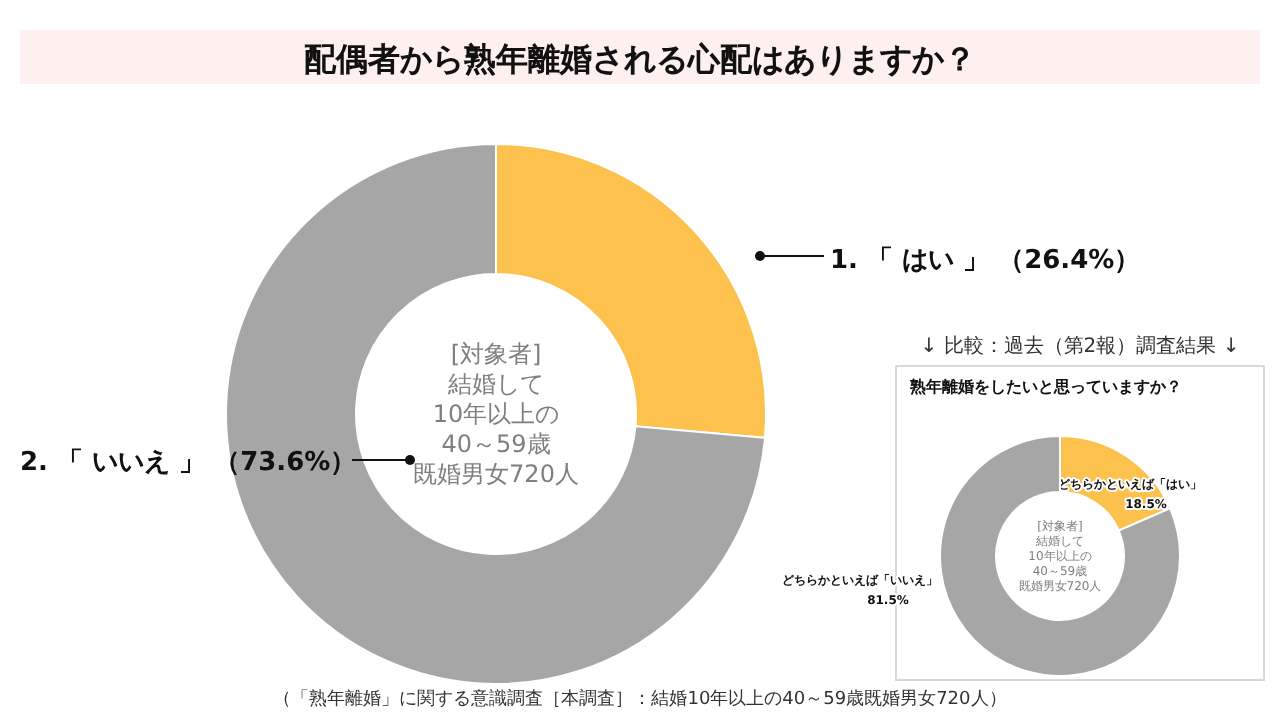 The image size is (1280, 712). What do you see at coordinates (640, 59) in the screenshot?
I see `chart-title: 配偶者から熟年離婚される心配はありますか？` at bounding box center [640, 59].